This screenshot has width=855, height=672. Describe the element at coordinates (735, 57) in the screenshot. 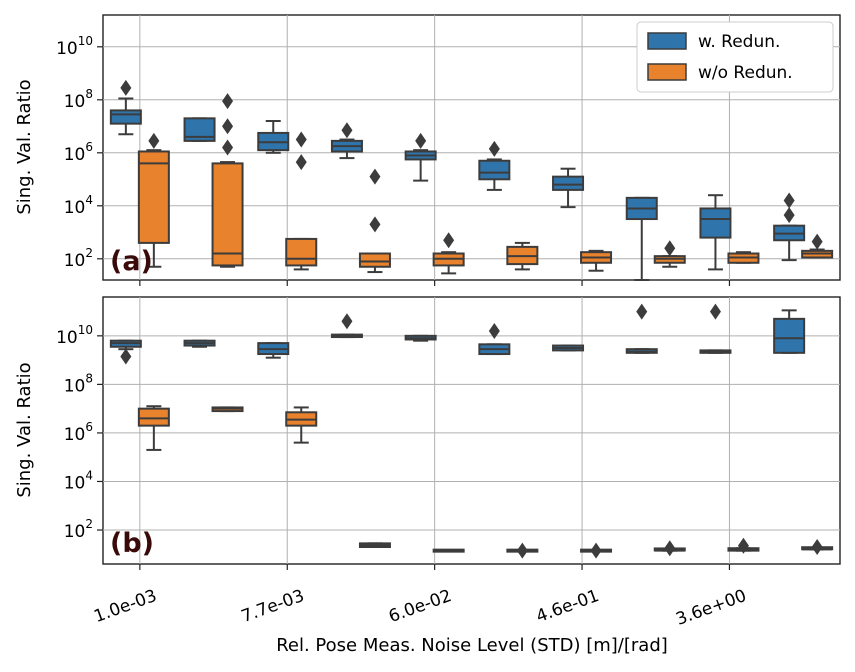

I see `legend: w. Redun. w/o Redun.` at that location.